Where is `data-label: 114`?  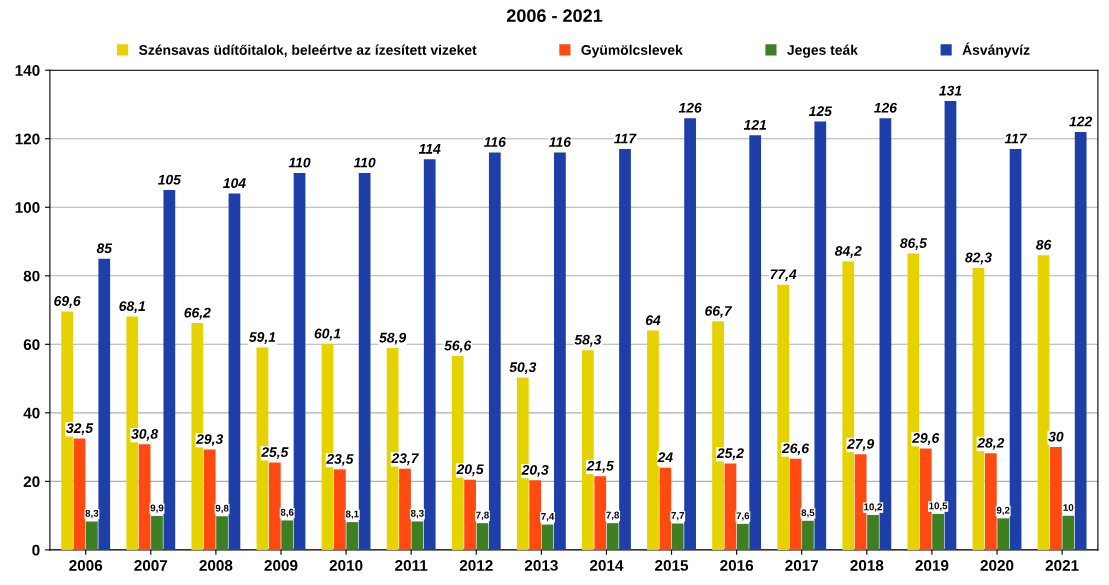
data-label: 114 is located at coordinates (429, 149).